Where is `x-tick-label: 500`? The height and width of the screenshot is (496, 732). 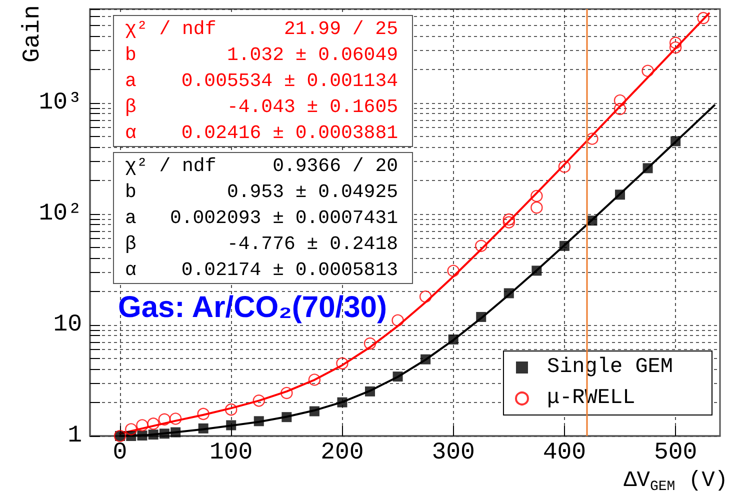 x-tick-label: 500 is located at coordinates (676, 453).